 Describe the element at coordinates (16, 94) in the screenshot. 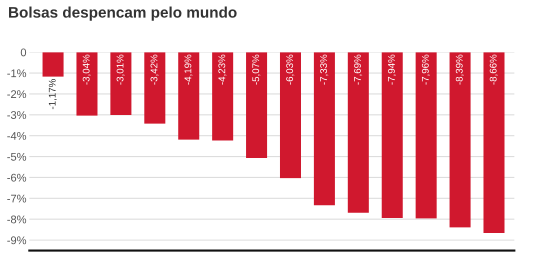

I see `y-tick-label: -2%` at that location.